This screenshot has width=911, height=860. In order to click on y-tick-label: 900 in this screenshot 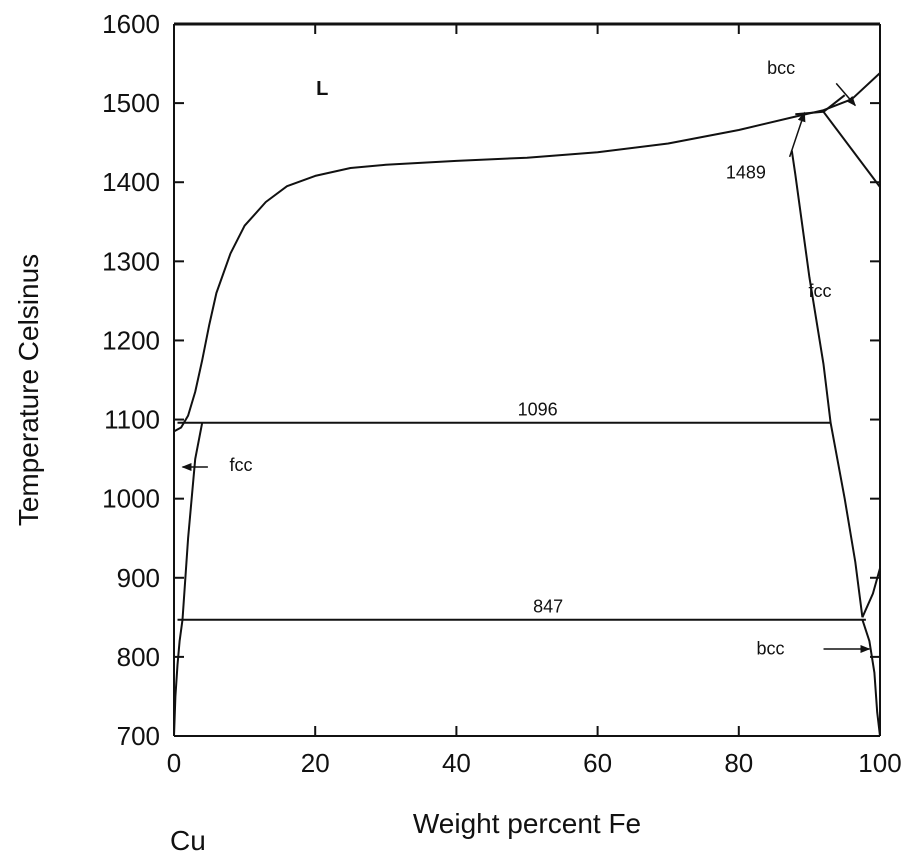, I will do `click(138, 578)`.